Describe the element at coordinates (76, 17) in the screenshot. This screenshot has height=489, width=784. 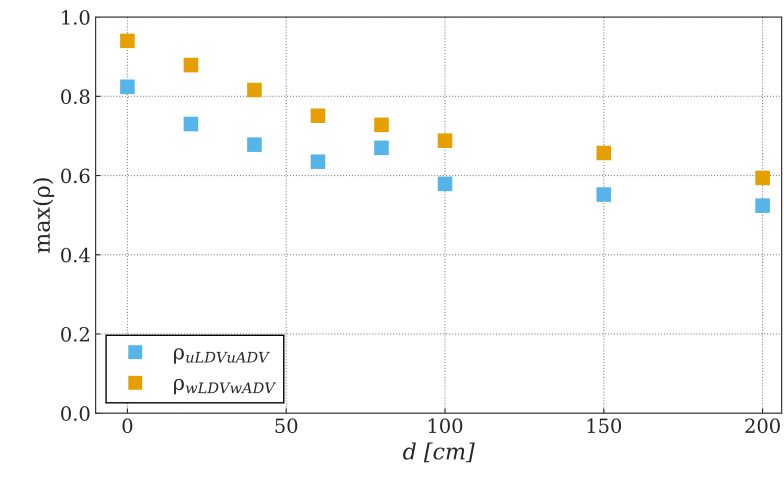
I see `y-tick-label: 1.0` at that location.